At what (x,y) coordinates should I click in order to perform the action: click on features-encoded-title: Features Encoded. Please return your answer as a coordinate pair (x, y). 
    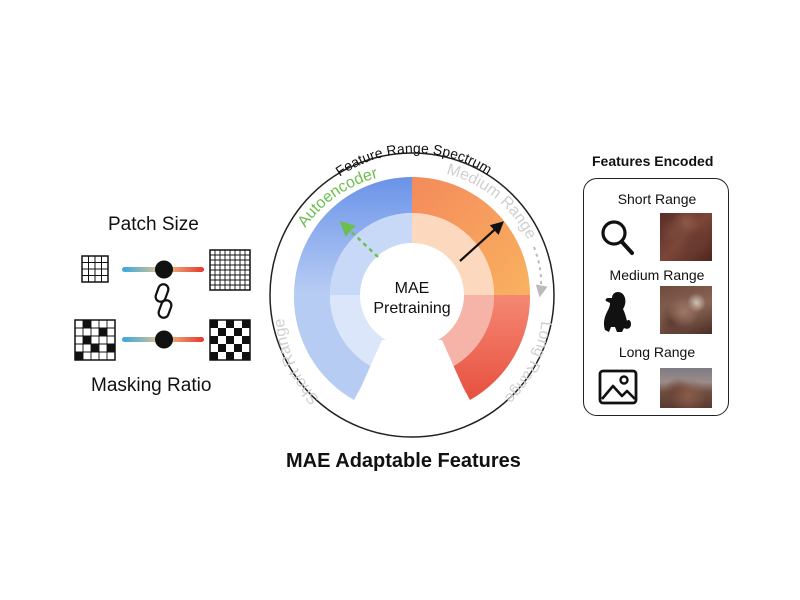
    Looking at the image, I should click on (653, 161).